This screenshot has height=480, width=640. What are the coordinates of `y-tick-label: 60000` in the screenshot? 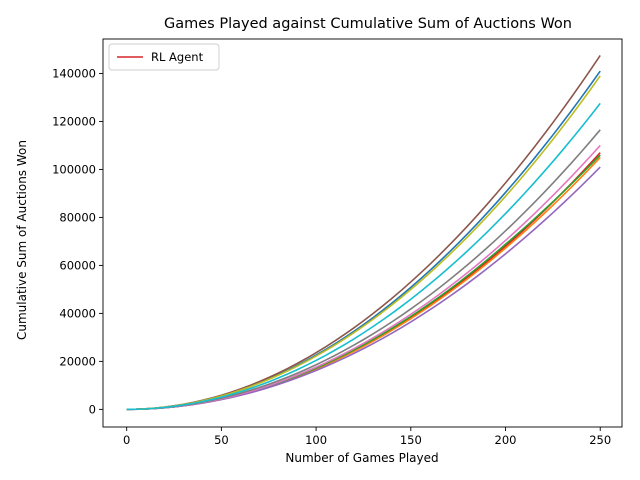 It's located at (77, 265).